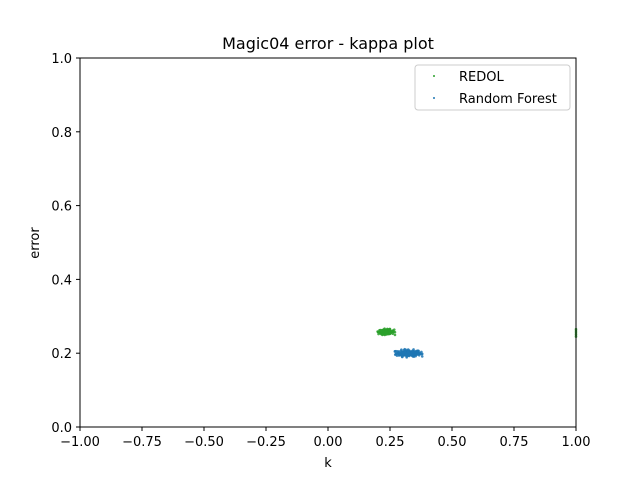 The image size is (640, 480). Describe the element at coordinates (508, 99) in the screenshot. I see `legend-label-random-forest: Random Forest` at that location.